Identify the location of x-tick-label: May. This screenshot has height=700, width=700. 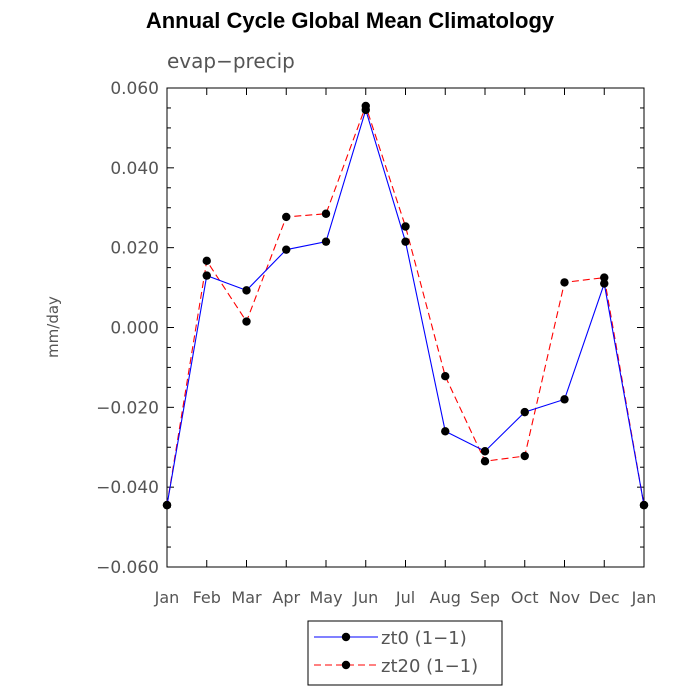
(325, 597).